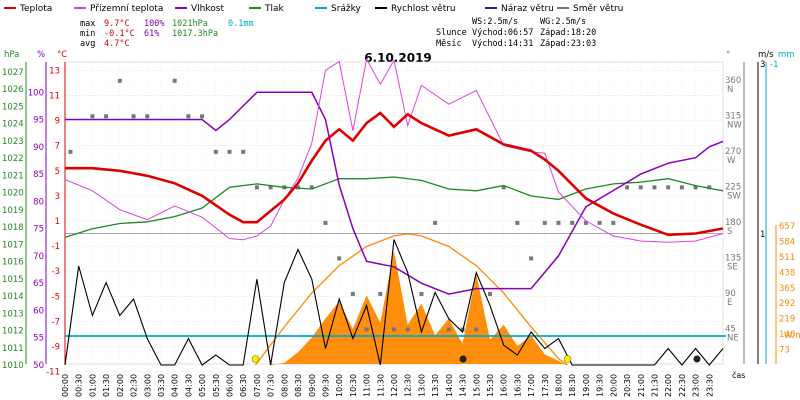 Image resolution: width=800 pixels, height=400 pixels. Describe the element at coordinates (57, 122) in the screenshot. I see `temp-tick-label: 9` at that location.